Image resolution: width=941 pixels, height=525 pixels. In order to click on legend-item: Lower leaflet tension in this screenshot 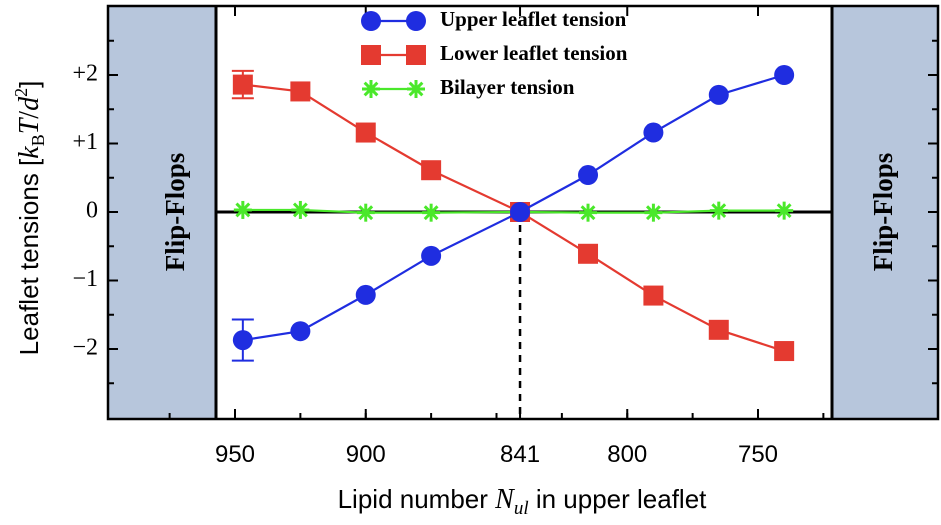, I will do `click(494, 53)`.